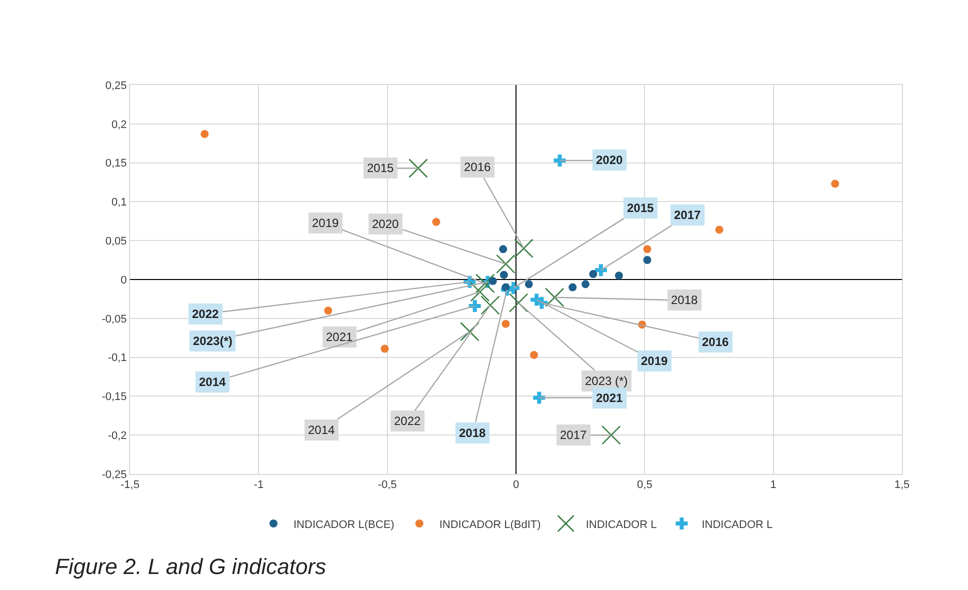 The width and height of the screenshot is (968, 590). Describe the element at coordinates (344, 524) in the screenshot. I see `legend-label: INDICADOR L(BCE)` at that location.